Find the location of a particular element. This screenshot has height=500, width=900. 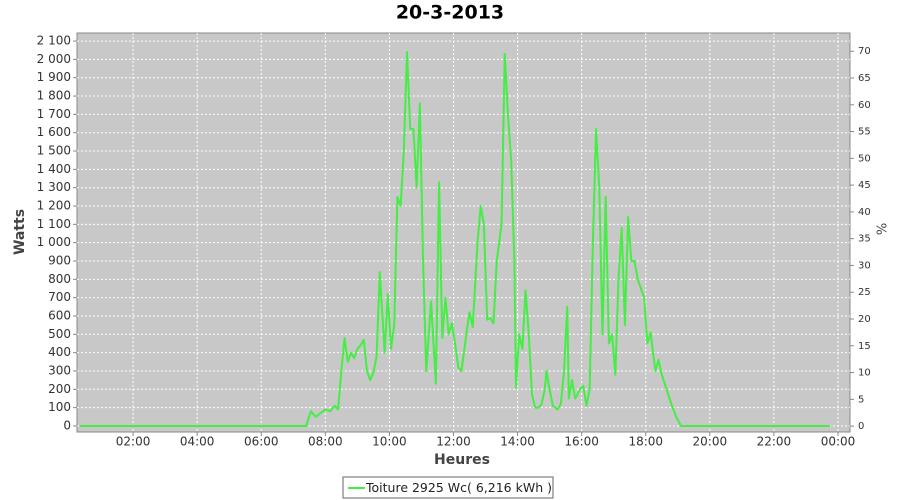

y2-tick-label: 70 is located at coordinates (864, 51).